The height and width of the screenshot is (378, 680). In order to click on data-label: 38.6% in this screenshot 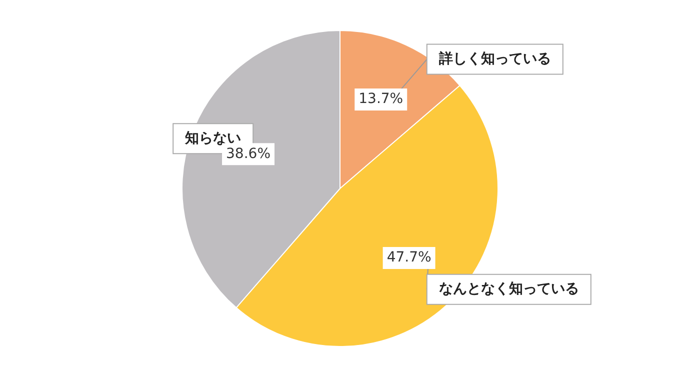, I will do `click(248, 154)`.